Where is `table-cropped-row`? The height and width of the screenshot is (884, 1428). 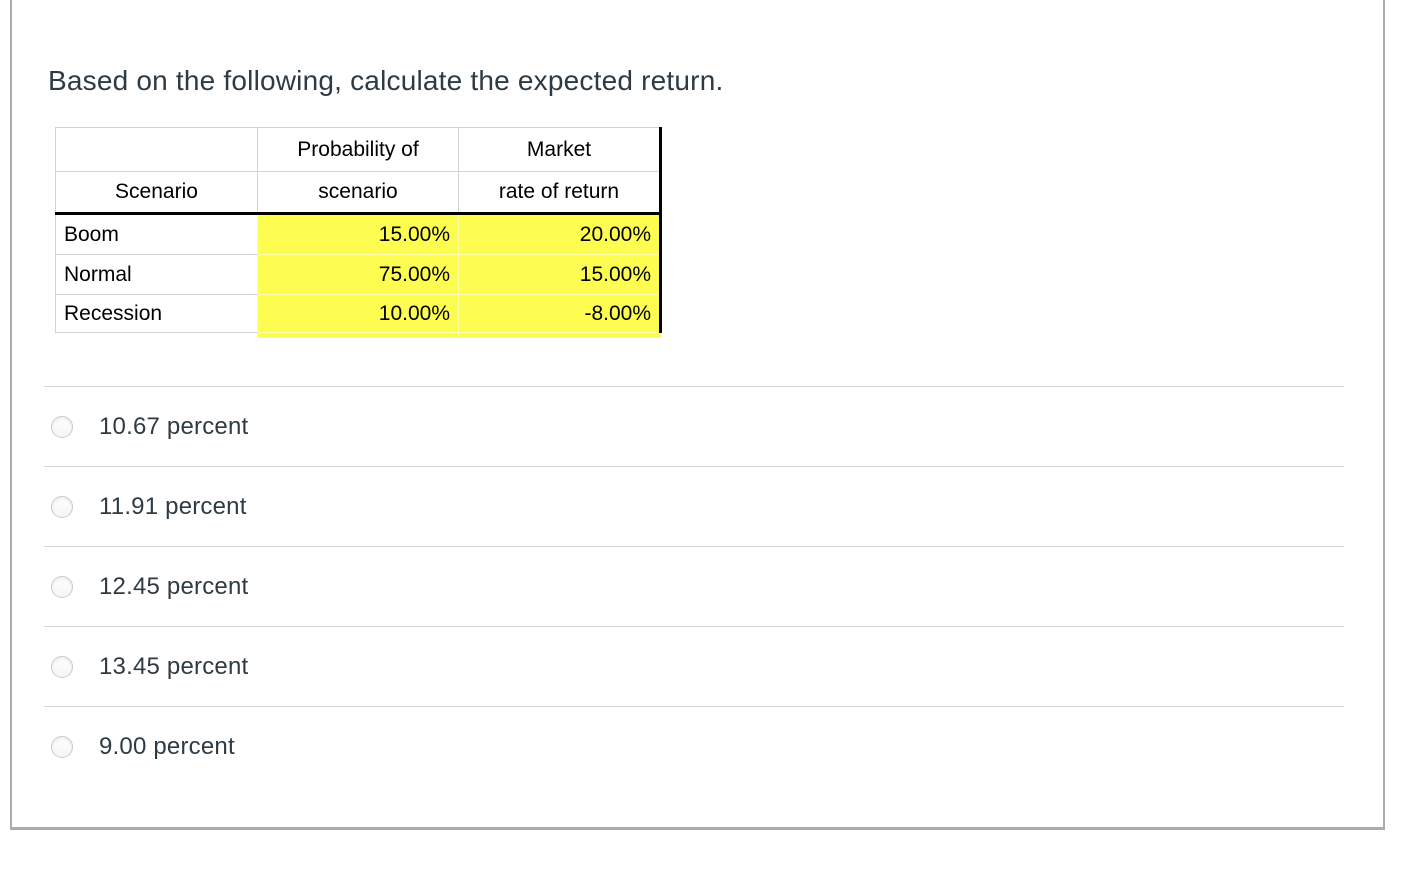
table-cropped-row is located at coordinates (358, 335).